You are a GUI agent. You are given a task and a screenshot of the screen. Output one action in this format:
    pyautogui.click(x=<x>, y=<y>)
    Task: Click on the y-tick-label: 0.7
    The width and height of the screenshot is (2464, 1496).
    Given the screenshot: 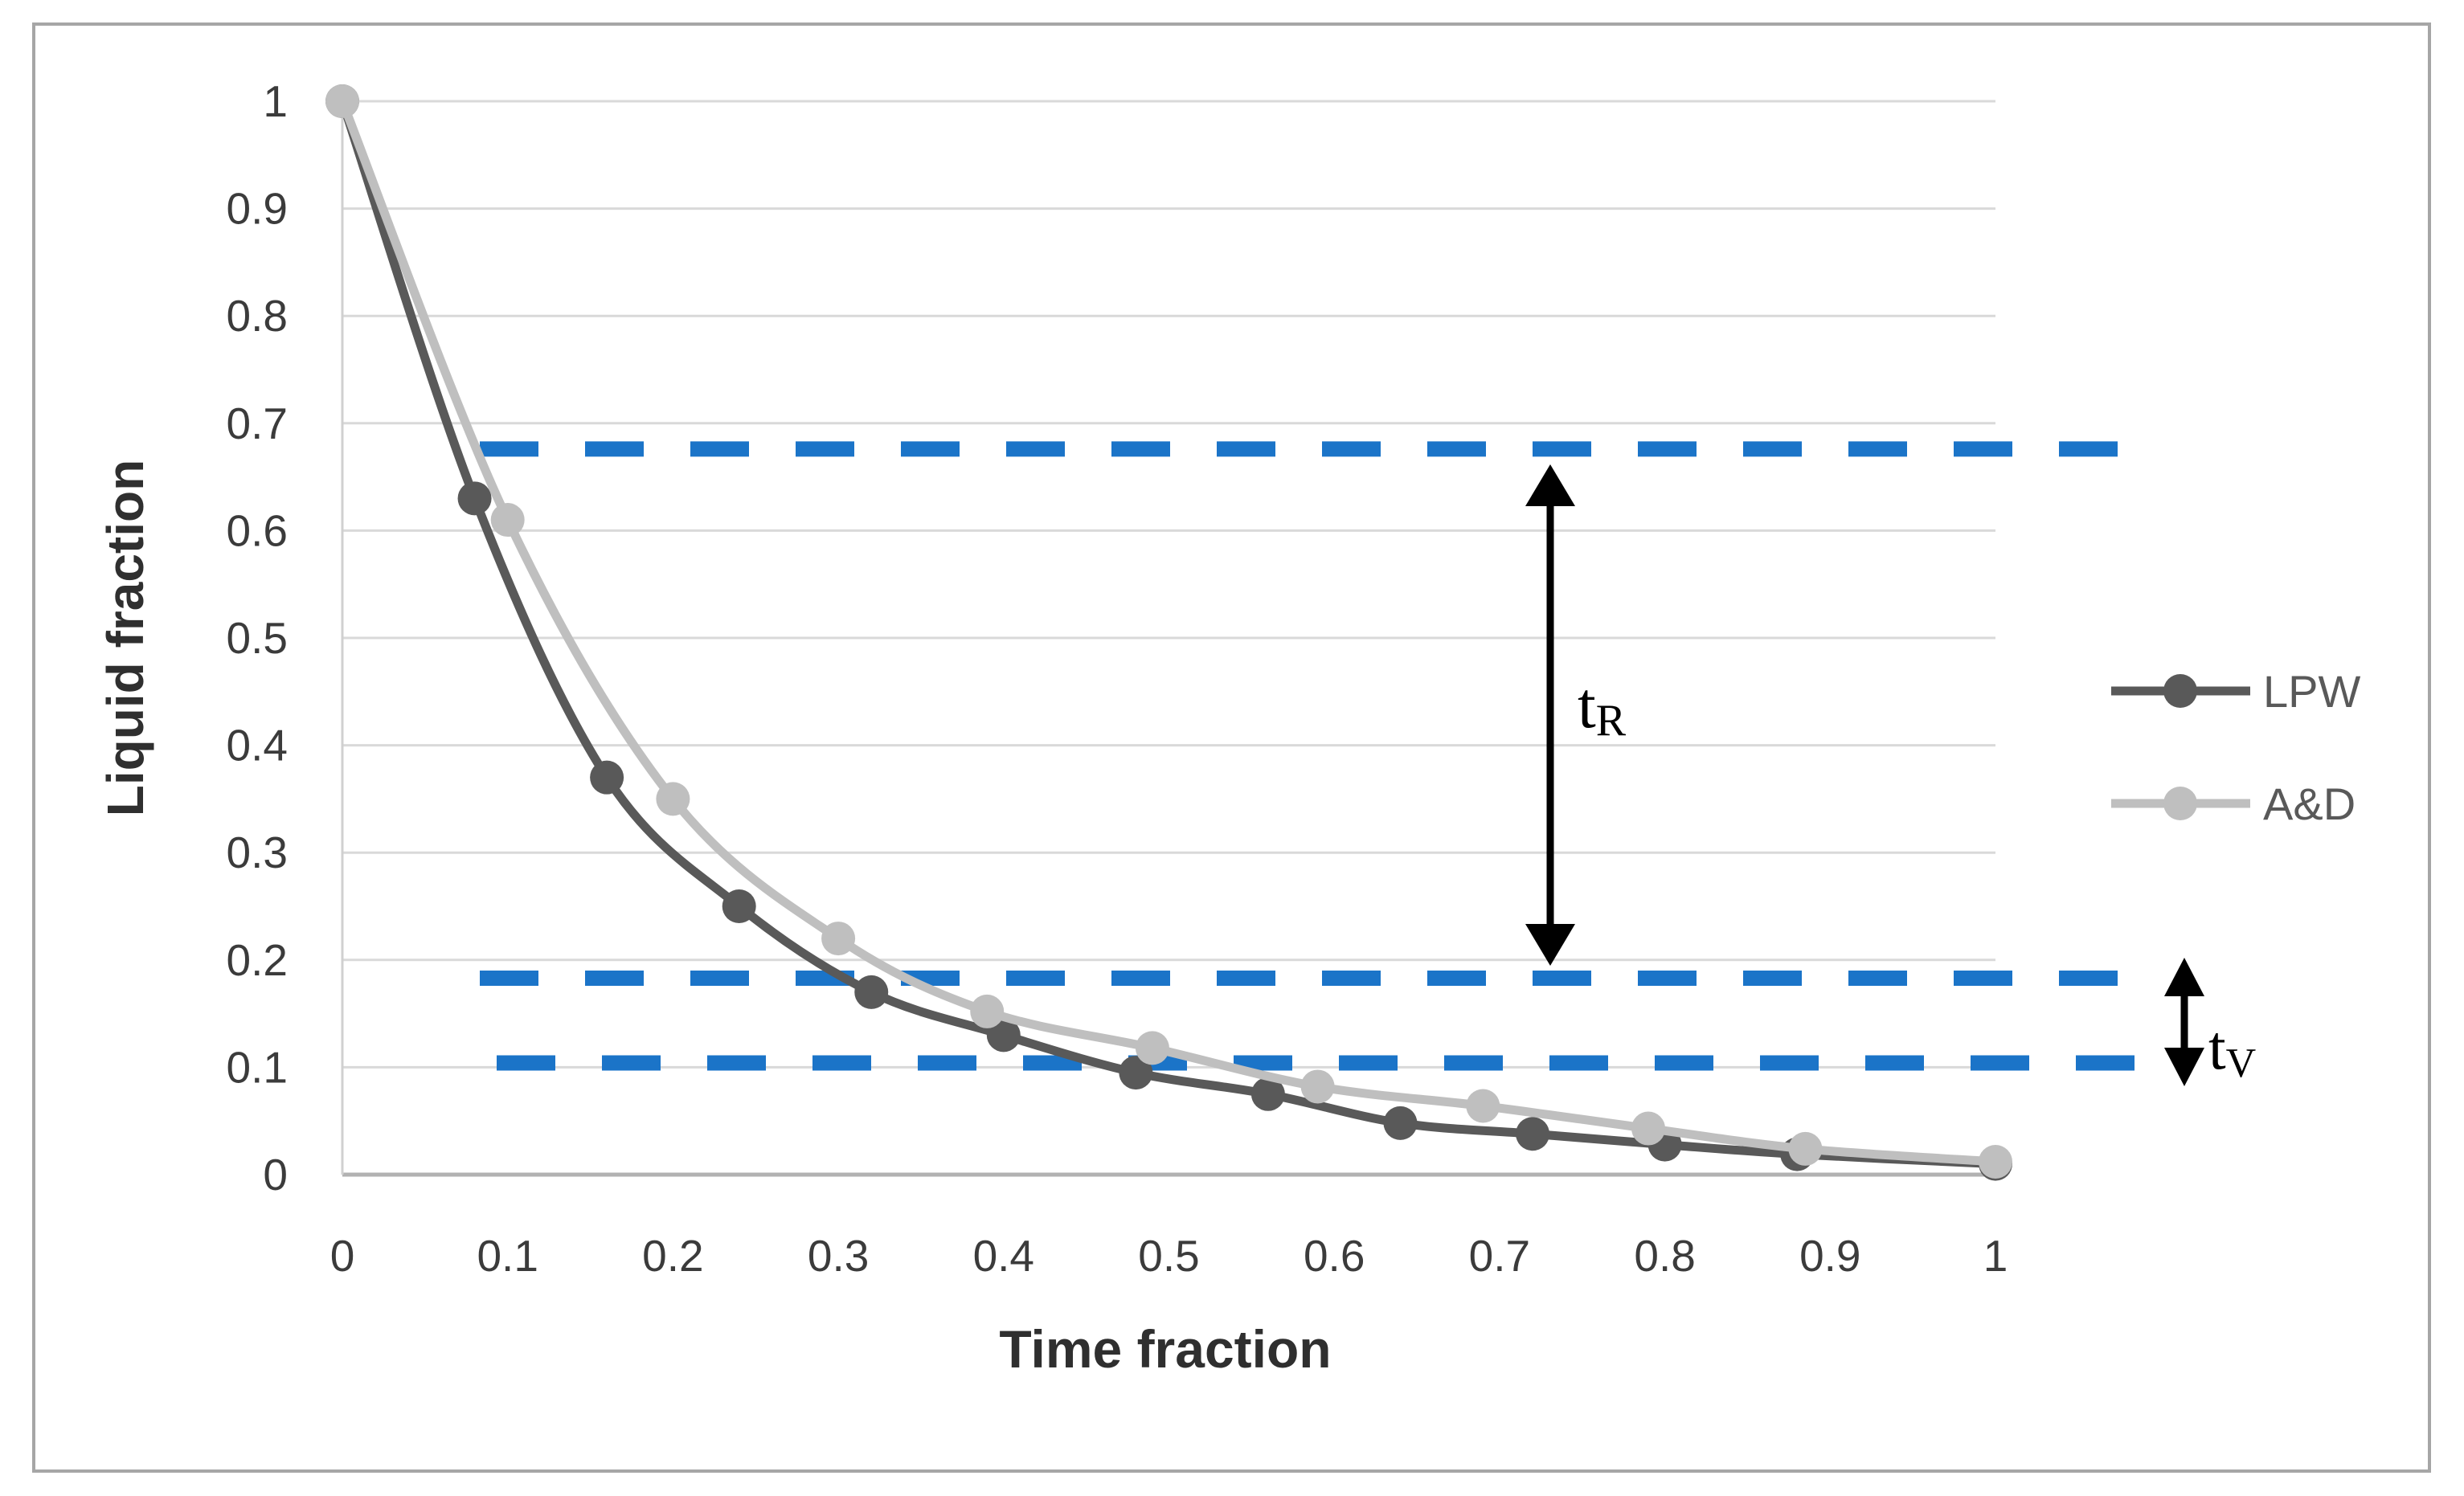 What is the action you would take?
    pyautogui.click(x=257, y=424)
    